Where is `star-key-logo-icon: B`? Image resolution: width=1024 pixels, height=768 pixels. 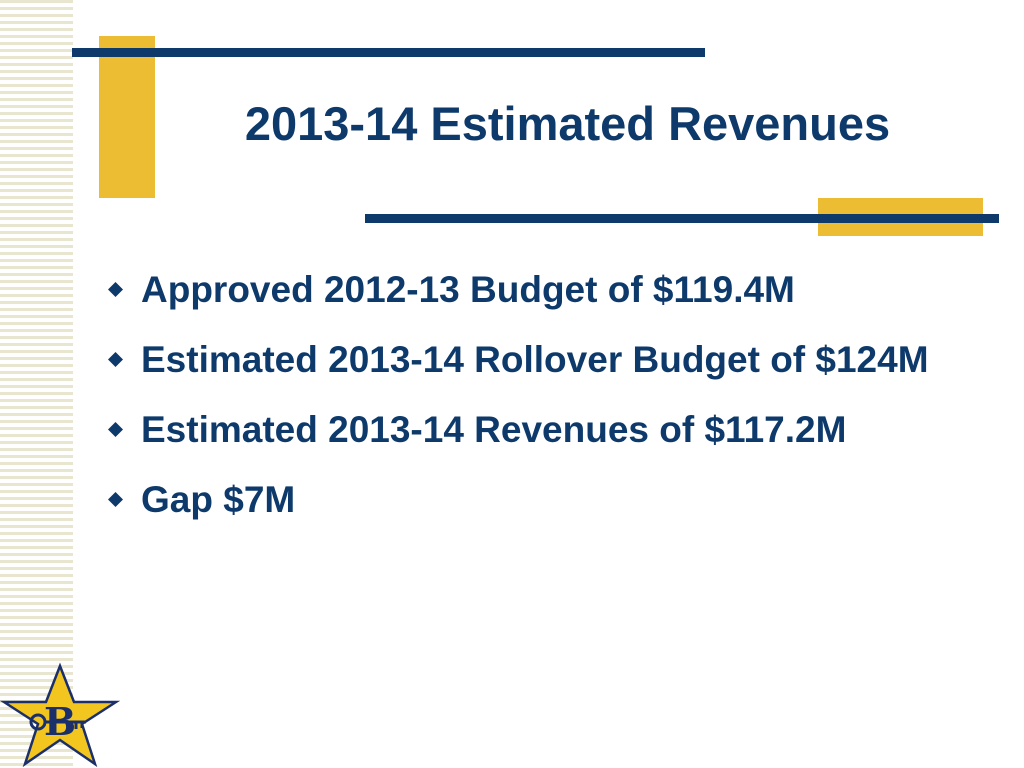 star-key-logo-icon: B is located at coordinates (60, 715).